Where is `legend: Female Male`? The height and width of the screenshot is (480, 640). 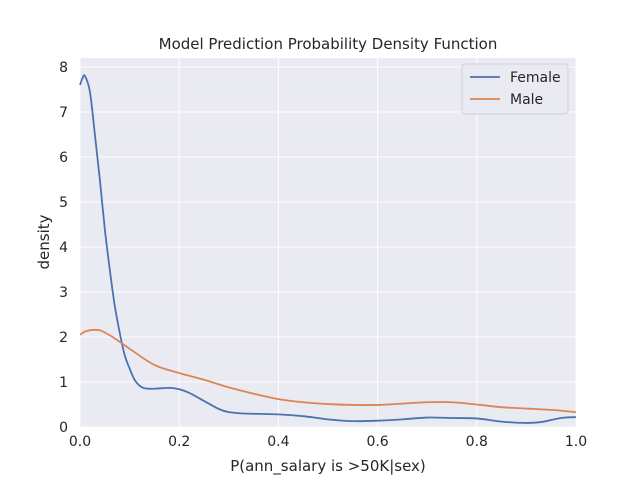
legend: Female Male is located at coordinates (515, 89).